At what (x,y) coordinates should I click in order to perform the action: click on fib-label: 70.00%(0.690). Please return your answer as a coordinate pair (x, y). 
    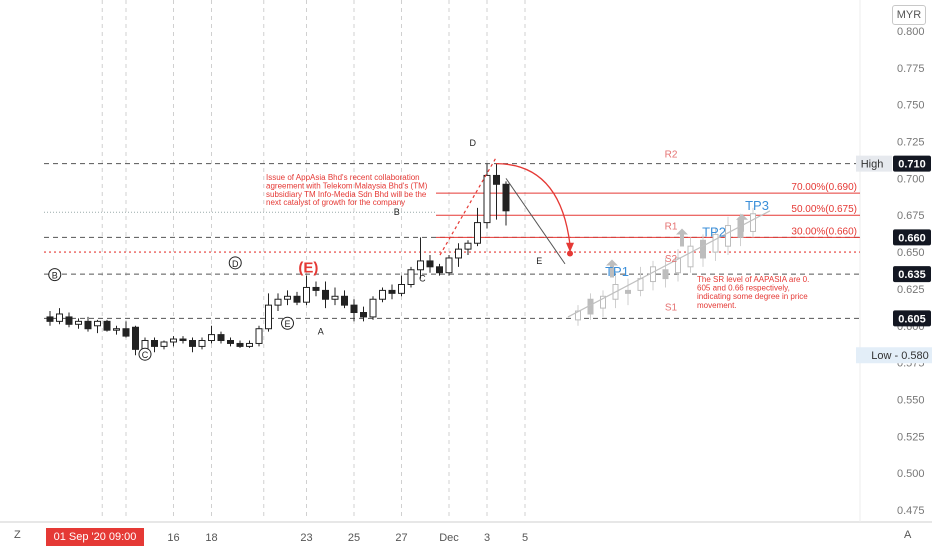
    Looking at the image, I should click on (824, 187).